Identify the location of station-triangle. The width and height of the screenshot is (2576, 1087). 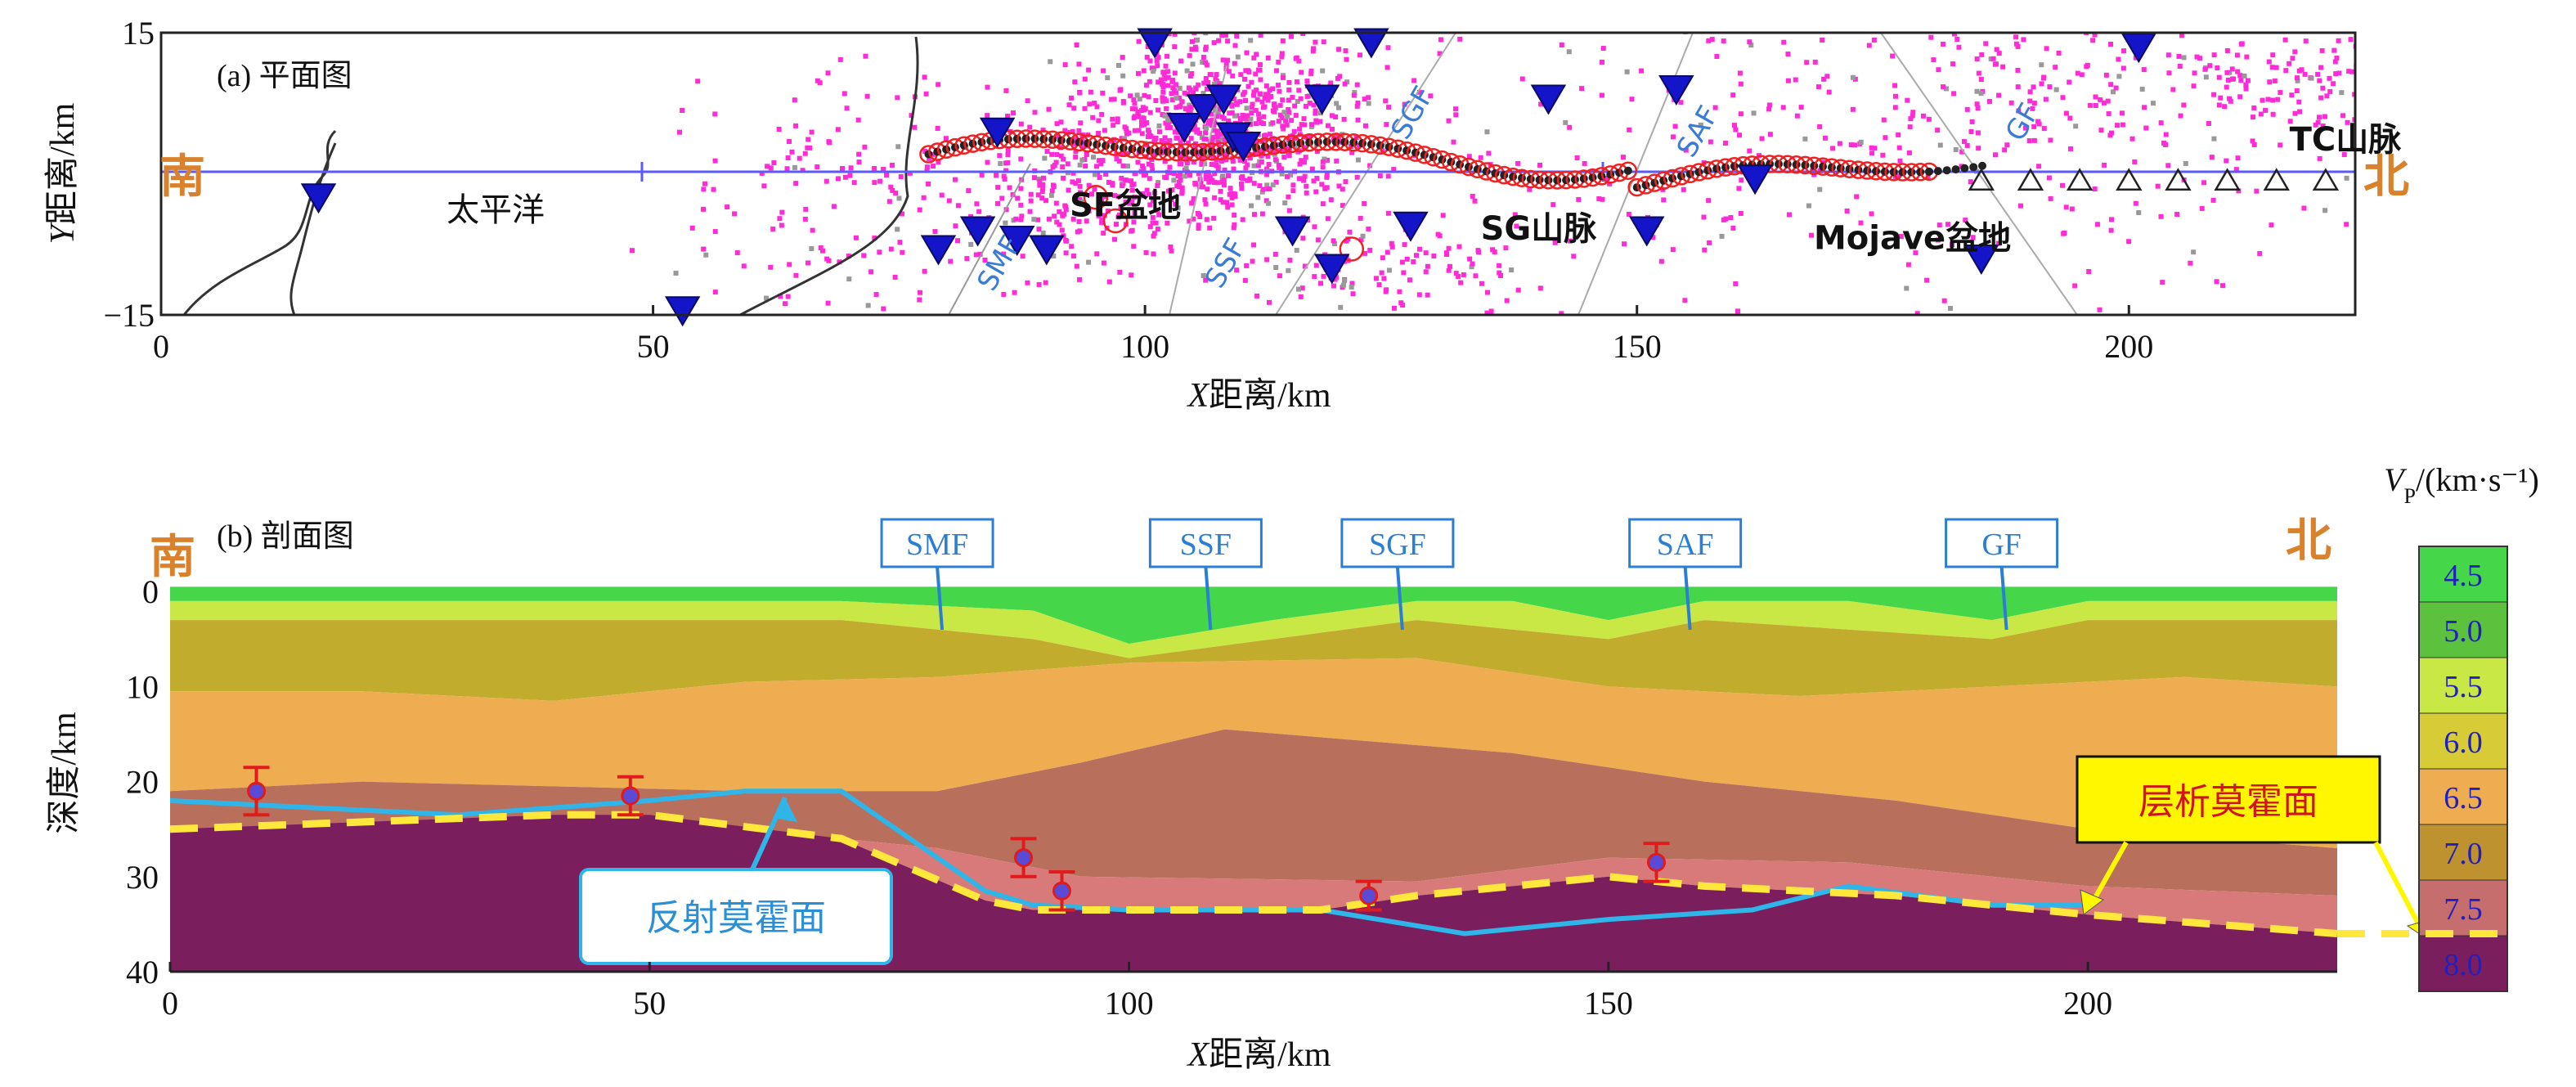
(1223, 100).